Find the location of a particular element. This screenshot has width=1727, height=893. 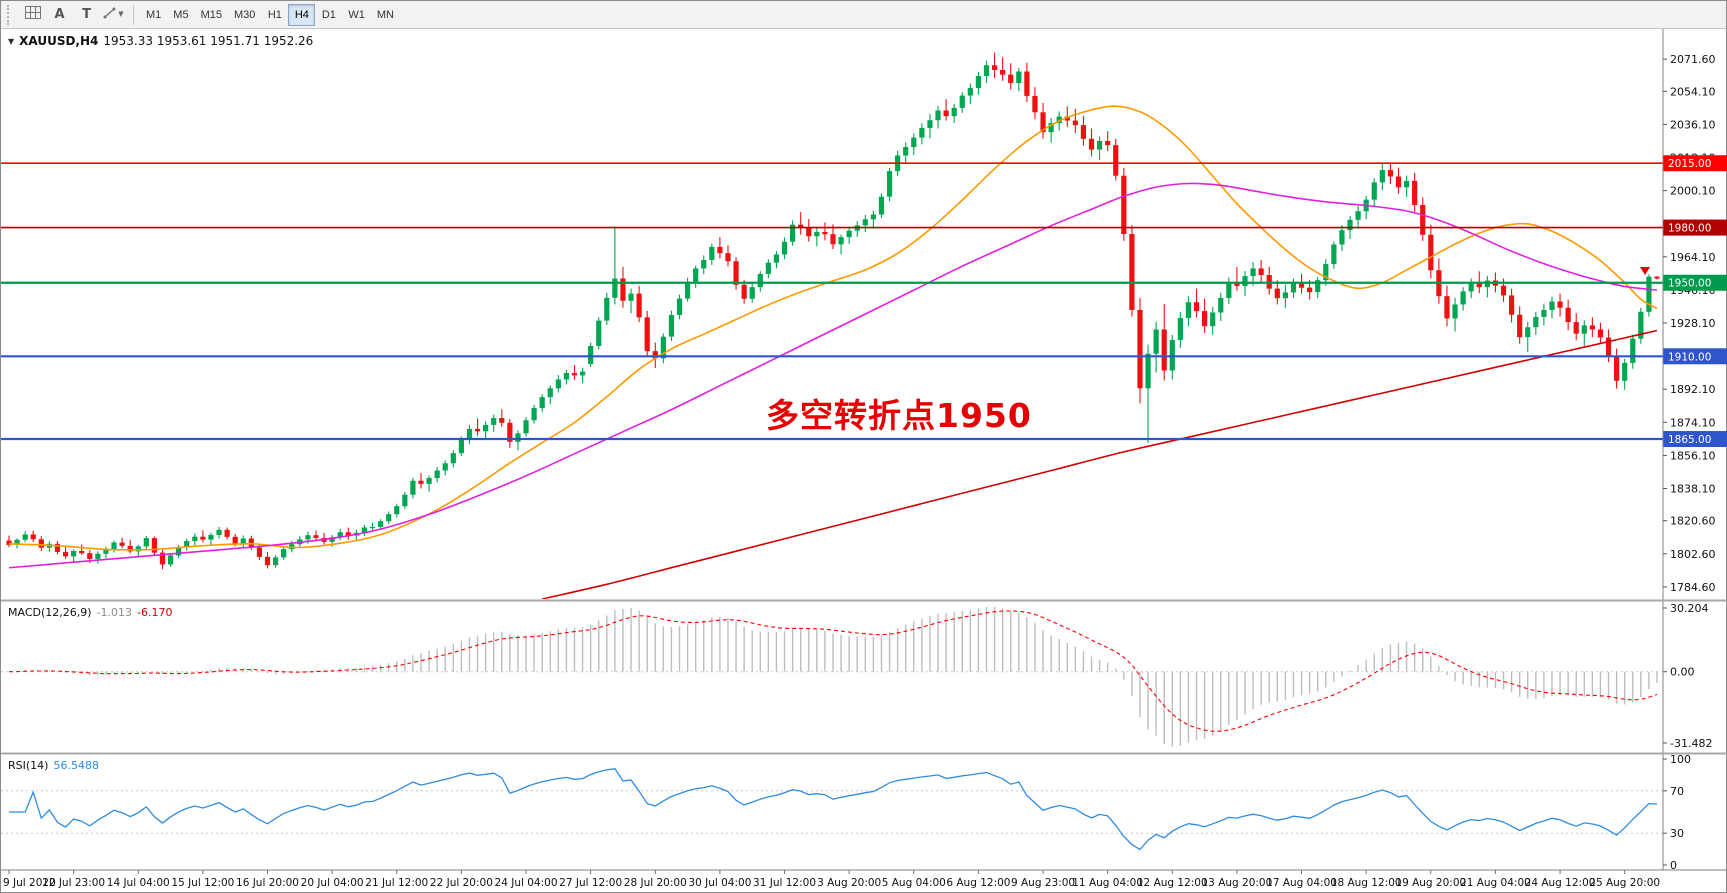

timeframe-mn-button: MN is located at coordinates (385, 15).